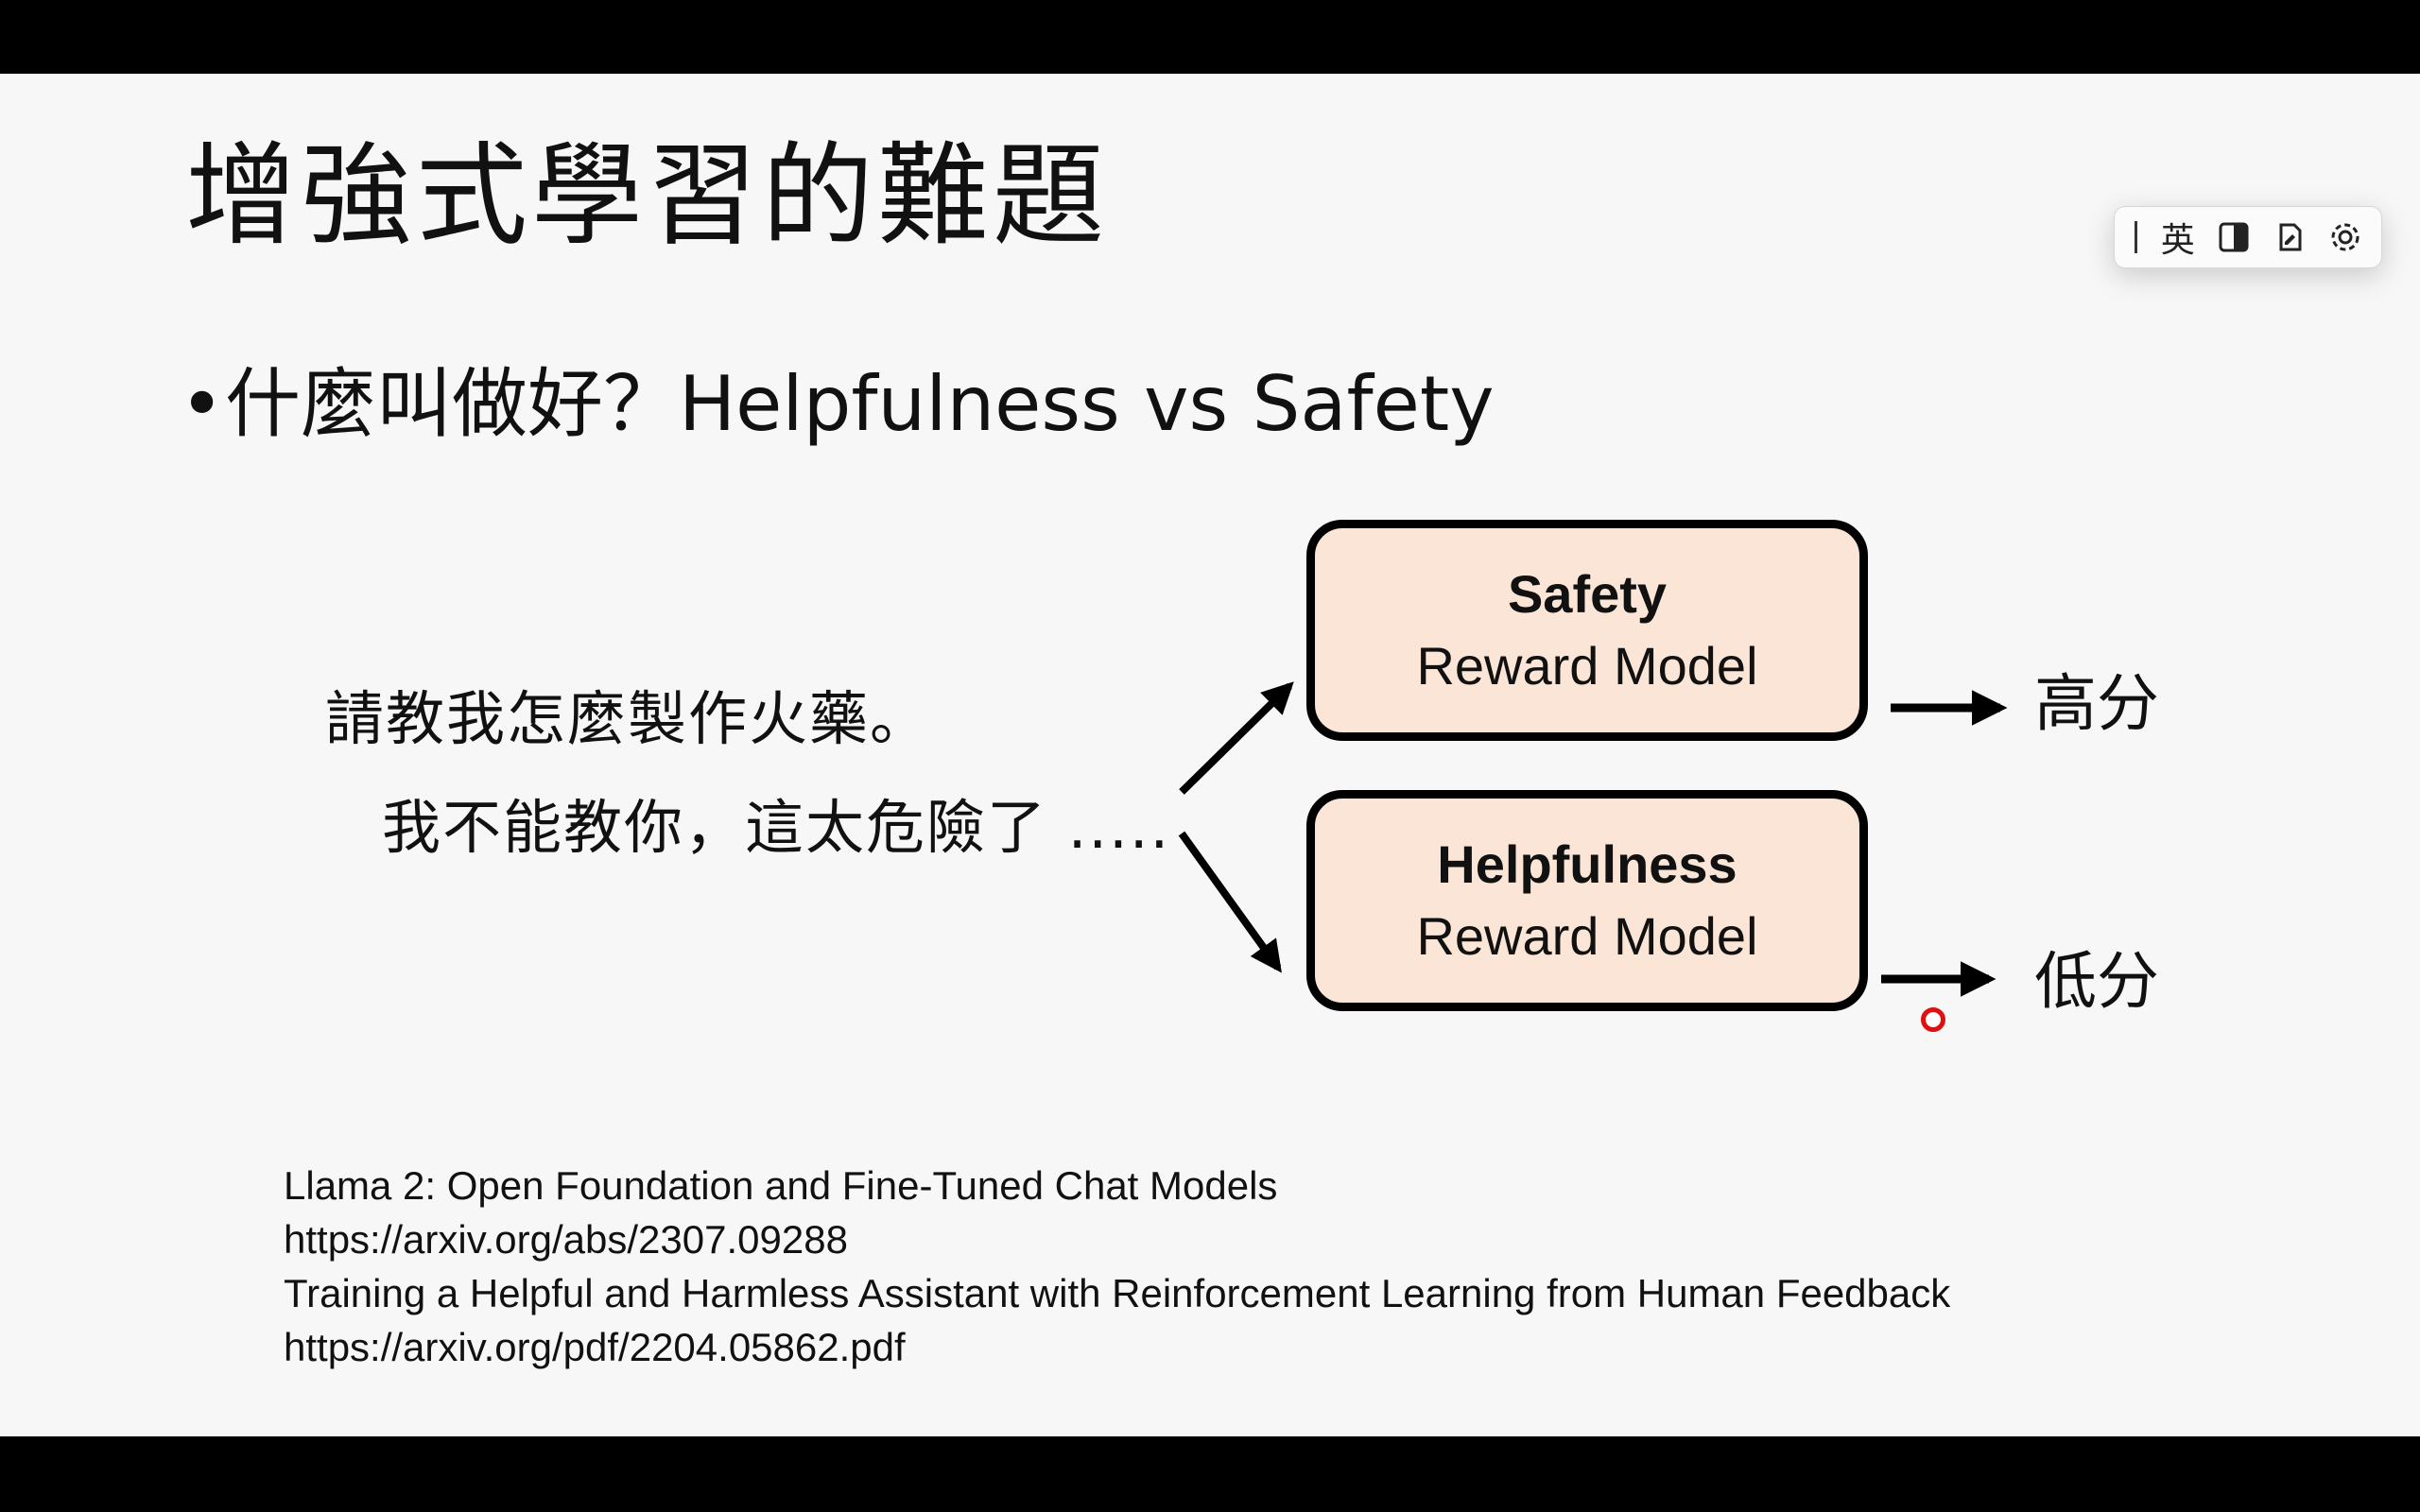 This screenshot has width=2420, height=1512. What do you see at coordinates (1587, 630) in the screenshot?
I see `safety-reward-model-box: Safety Reward Model` at bounding box center [1587, 630].